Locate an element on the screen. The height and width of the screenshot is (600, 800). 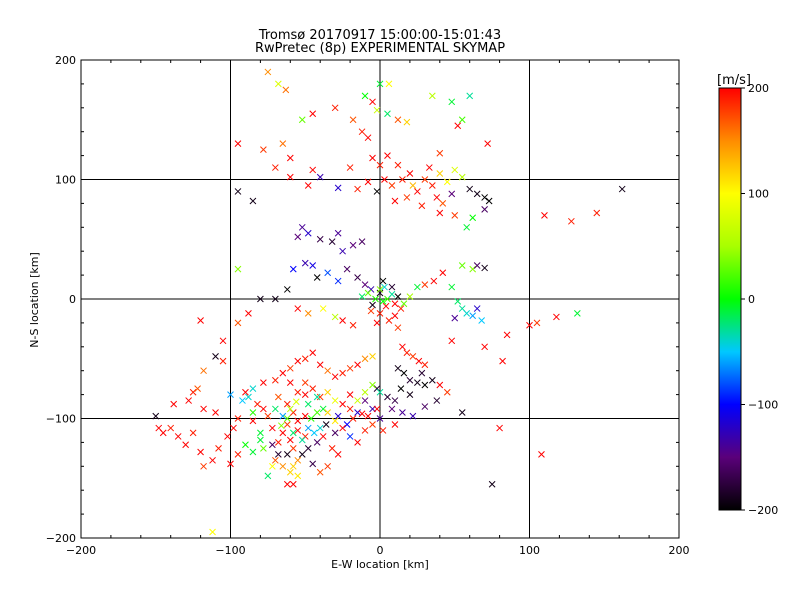
colorbar-tick-label: 100 is located at coordinates (758, 194).